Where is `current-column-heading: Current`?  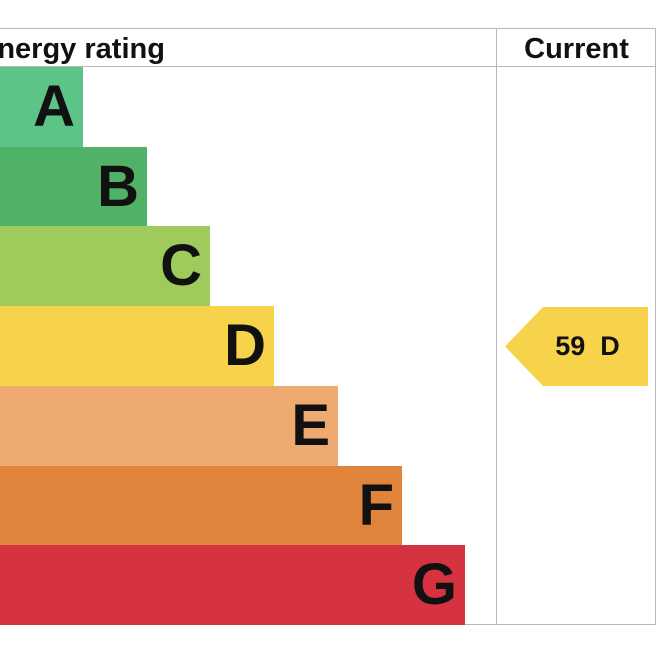 current-column-heading: Current is located at coordinates (576, 49).